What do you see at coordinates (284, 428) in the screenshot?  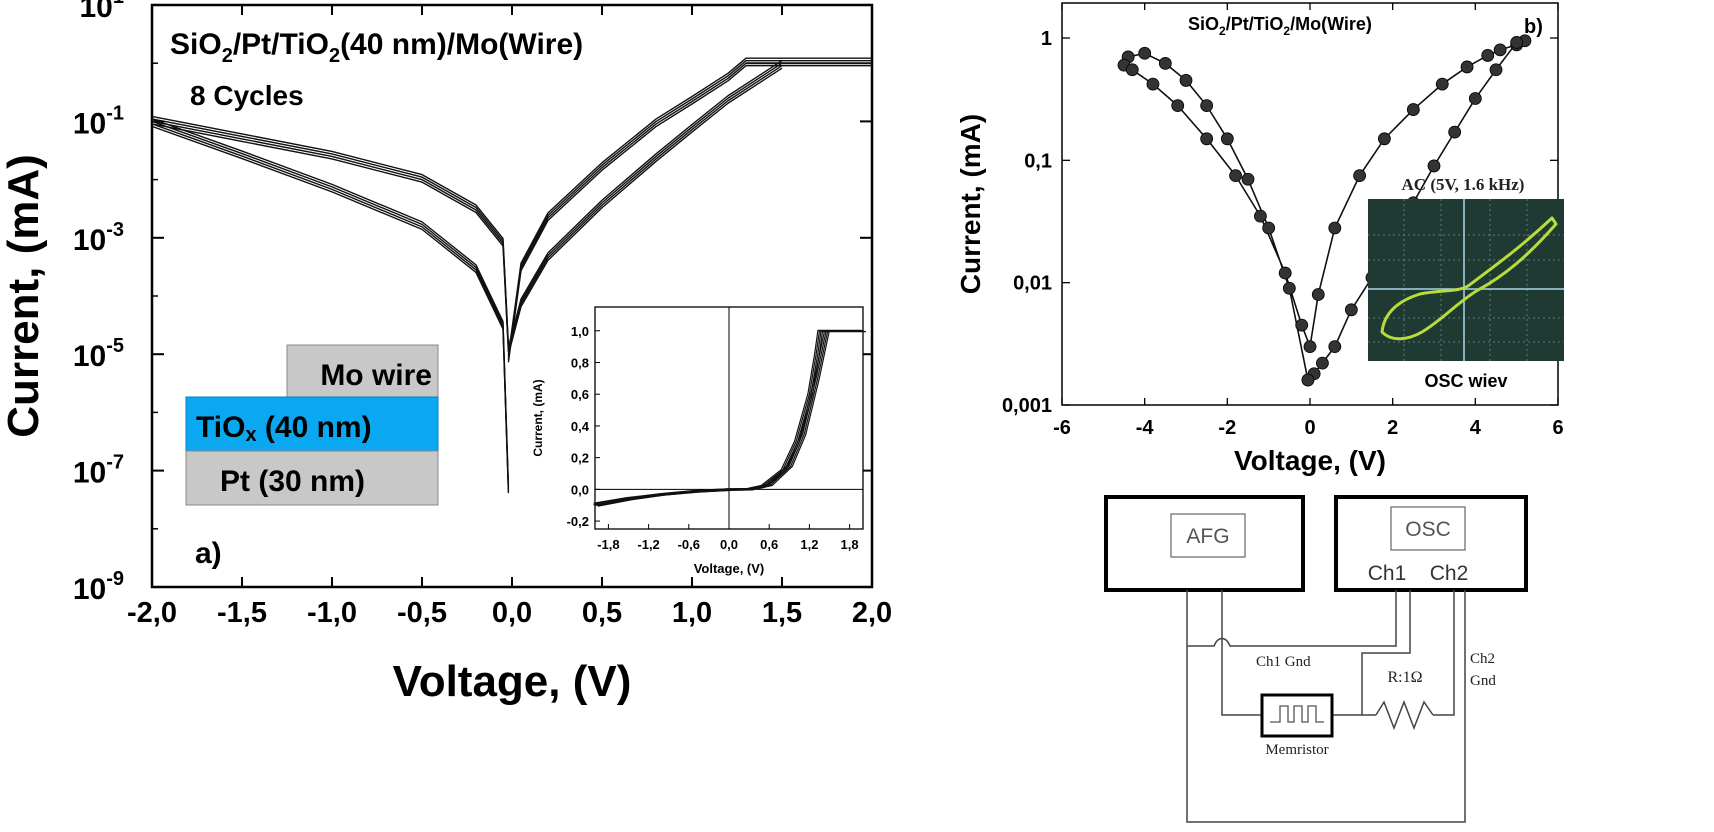 I see `stack-layer-tiox-label: TiOx (40 nm)` at bounding box center [284, 428].